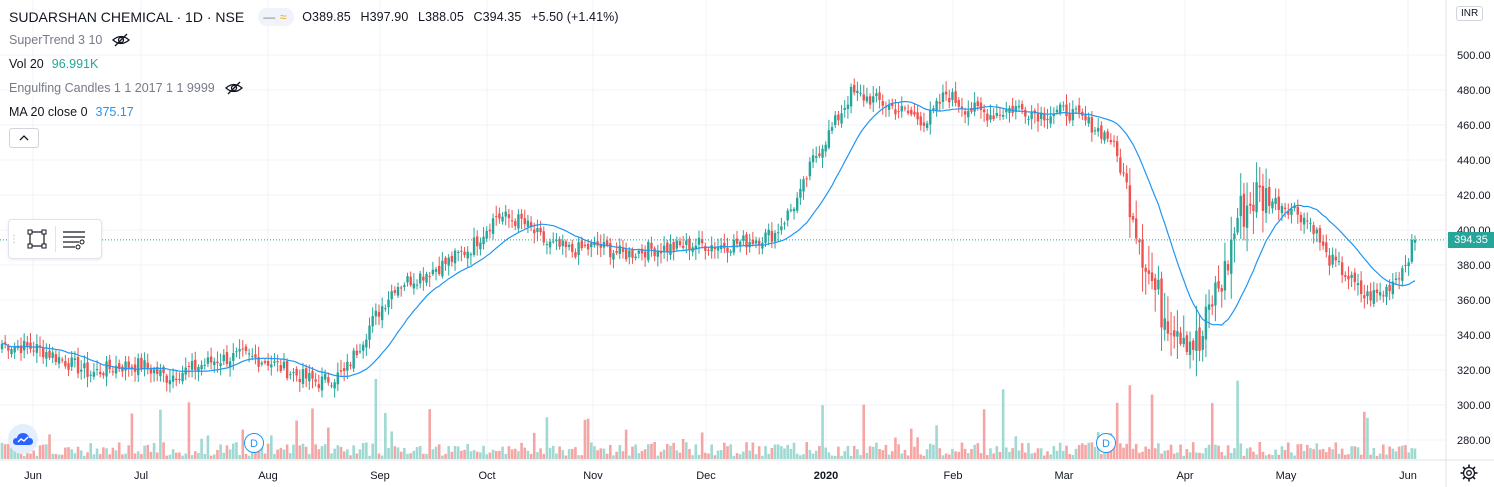 The height and width of the screenshot is (487, 1494). I want to click on y-tick-label: 440.00, so click(1474, 161).